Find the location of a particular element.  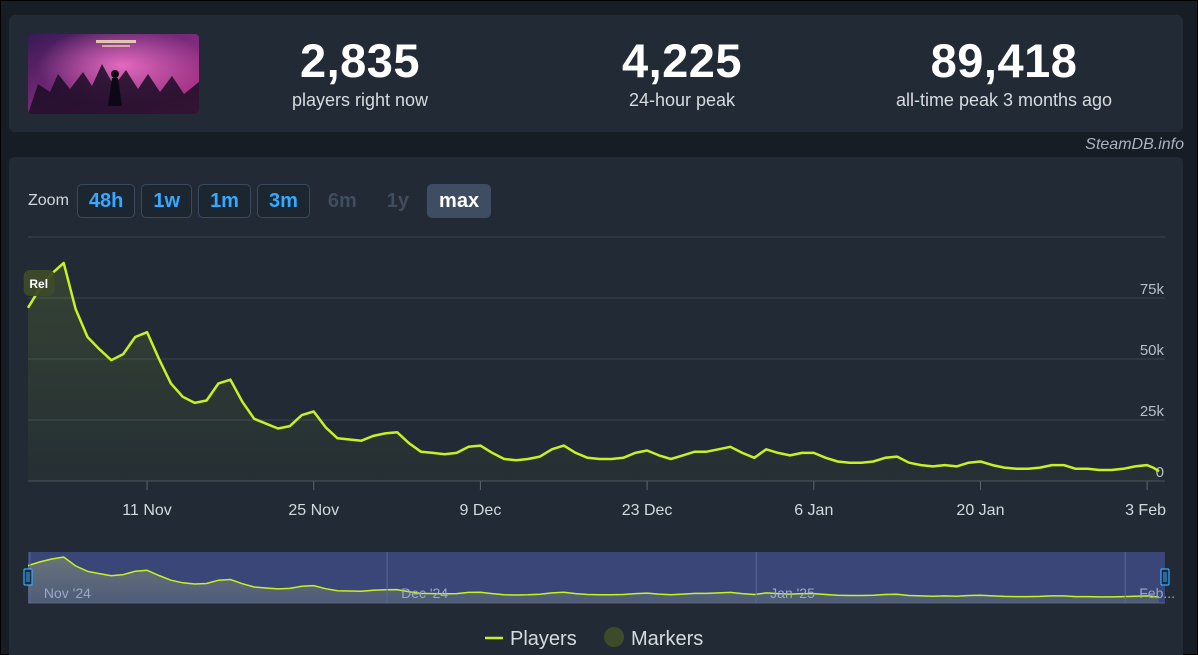

game-thumbnail is located at coordinates (113, 74).